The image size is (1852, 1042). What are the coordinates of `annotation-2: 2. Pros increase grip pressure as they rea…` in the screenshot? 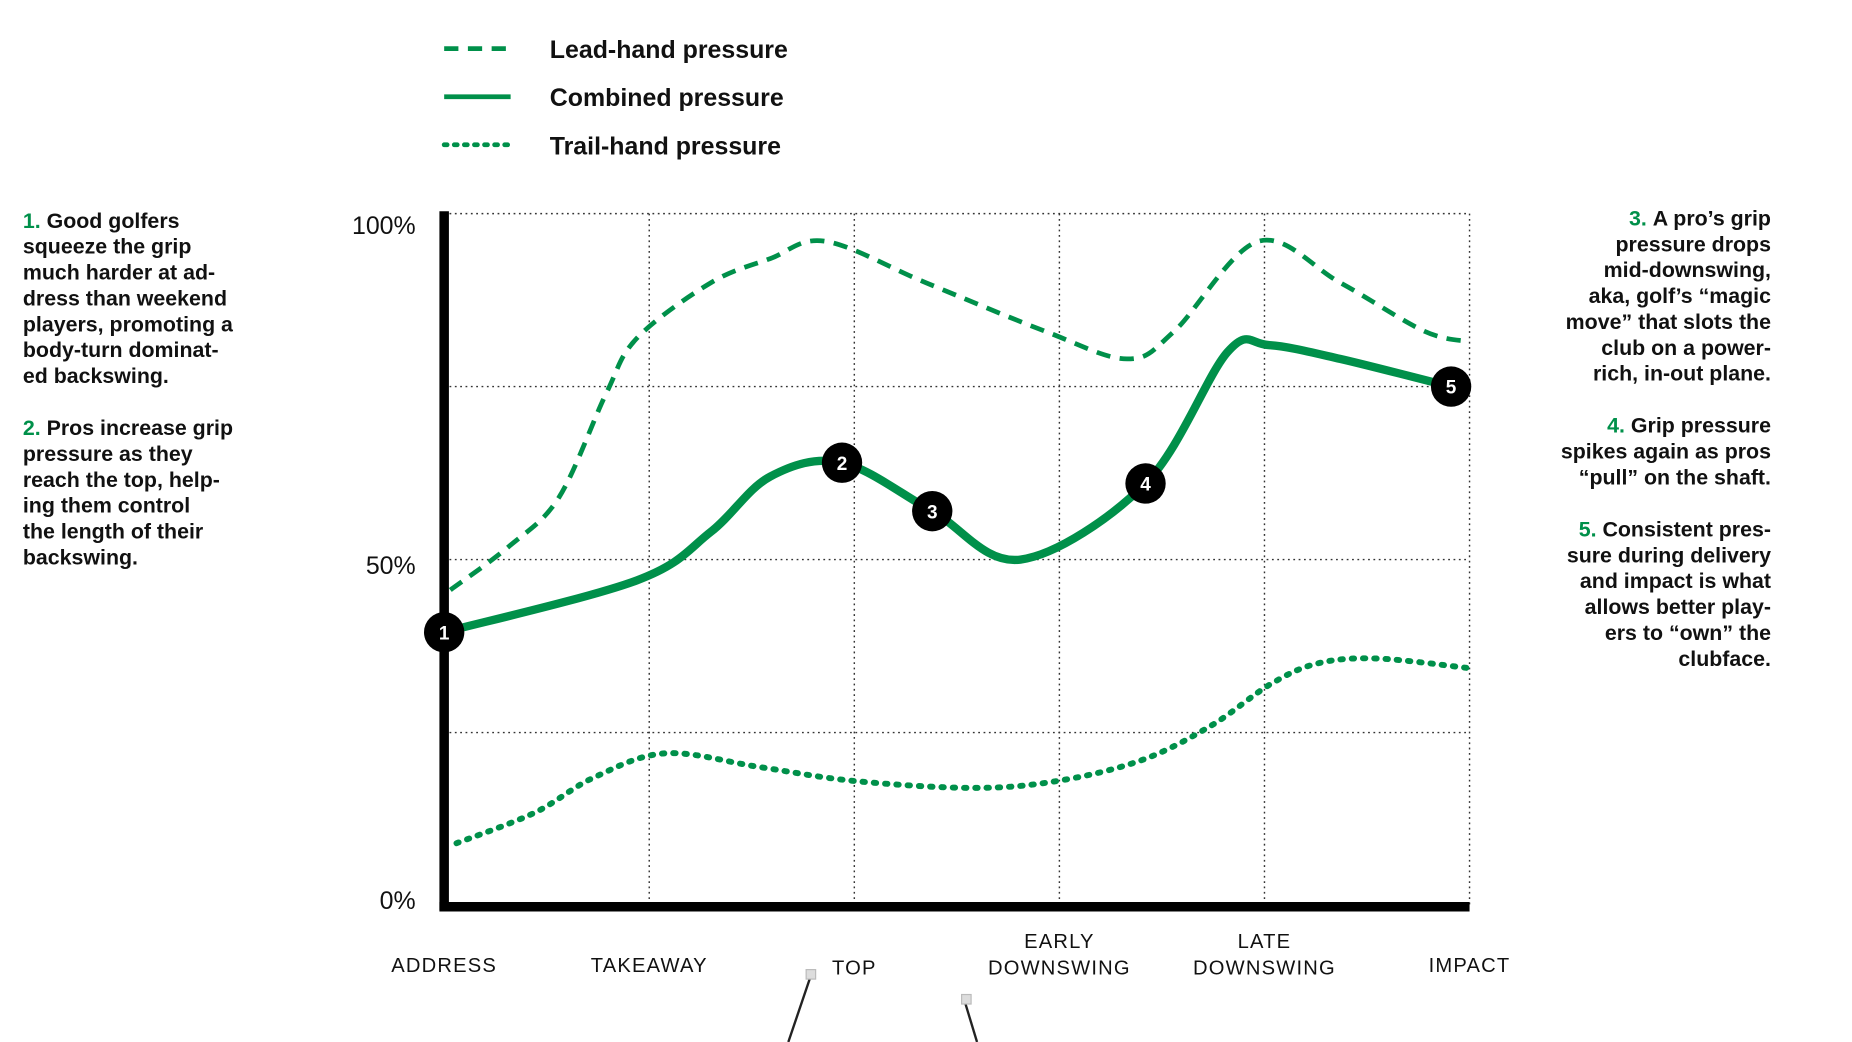 It's located at (128, 492).